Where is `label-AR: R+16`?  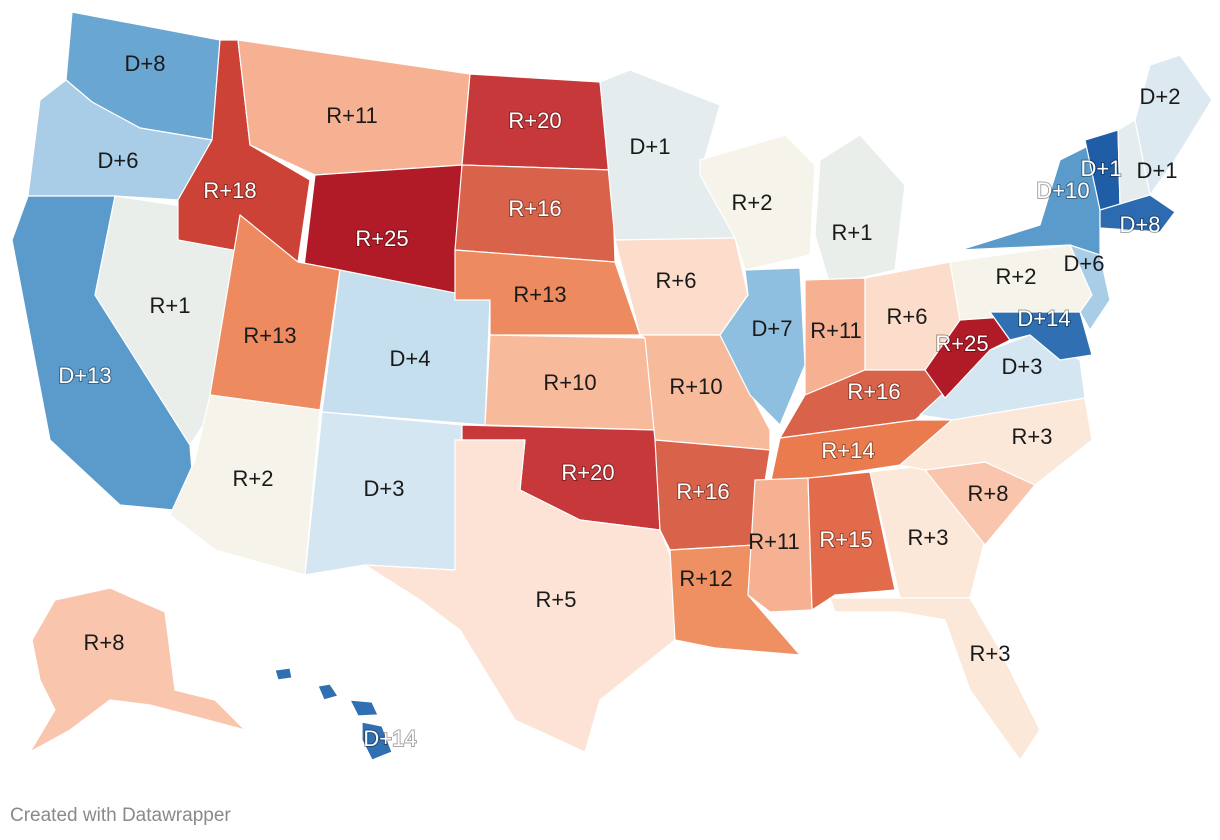 label-AR: R+16 is located at coordinates (702, 491).